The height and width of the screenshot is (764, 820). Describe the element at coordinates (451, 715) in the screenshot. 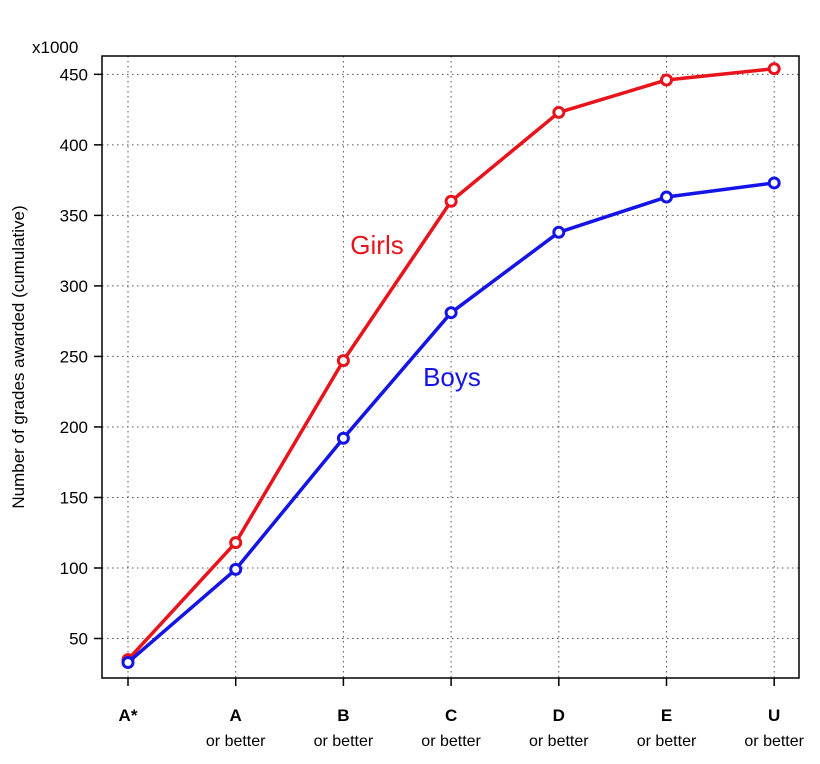

I see `x-category-label: C` at that location.